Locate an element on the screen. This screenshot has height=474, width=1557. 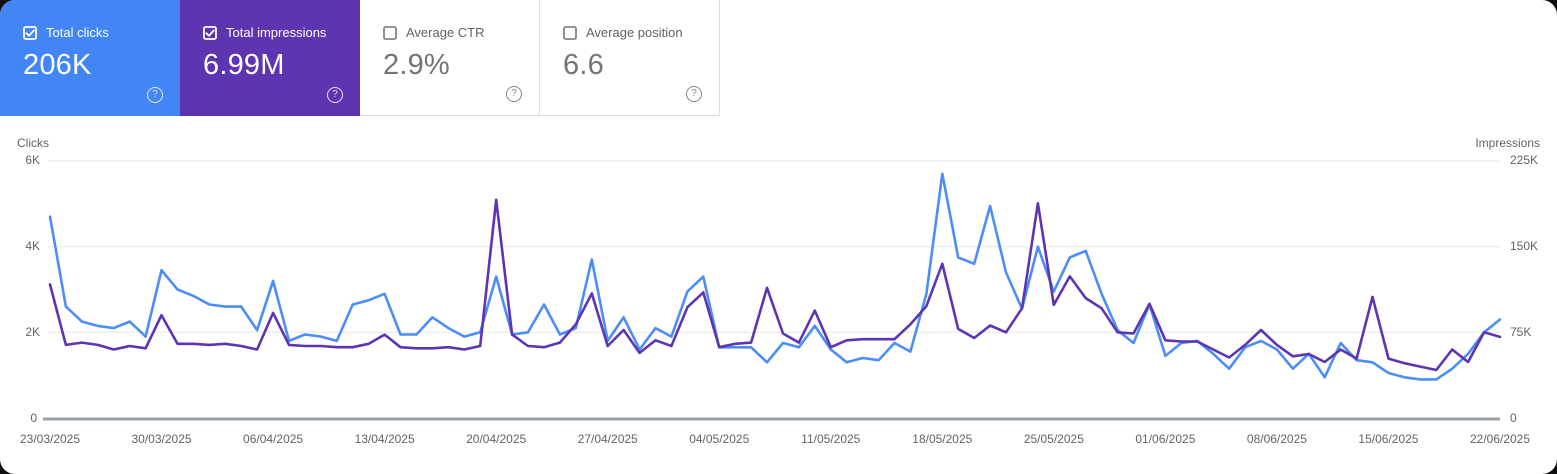
average-position-value: 6.6 is located at coordinates (583, 65).